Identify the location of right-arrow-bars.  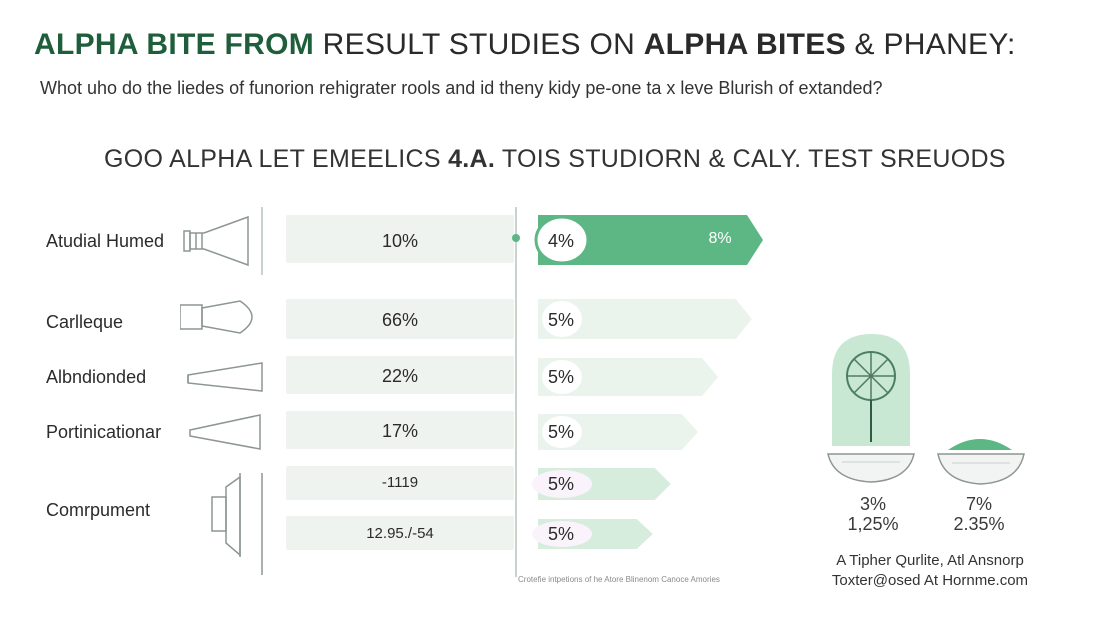
(647, 382).